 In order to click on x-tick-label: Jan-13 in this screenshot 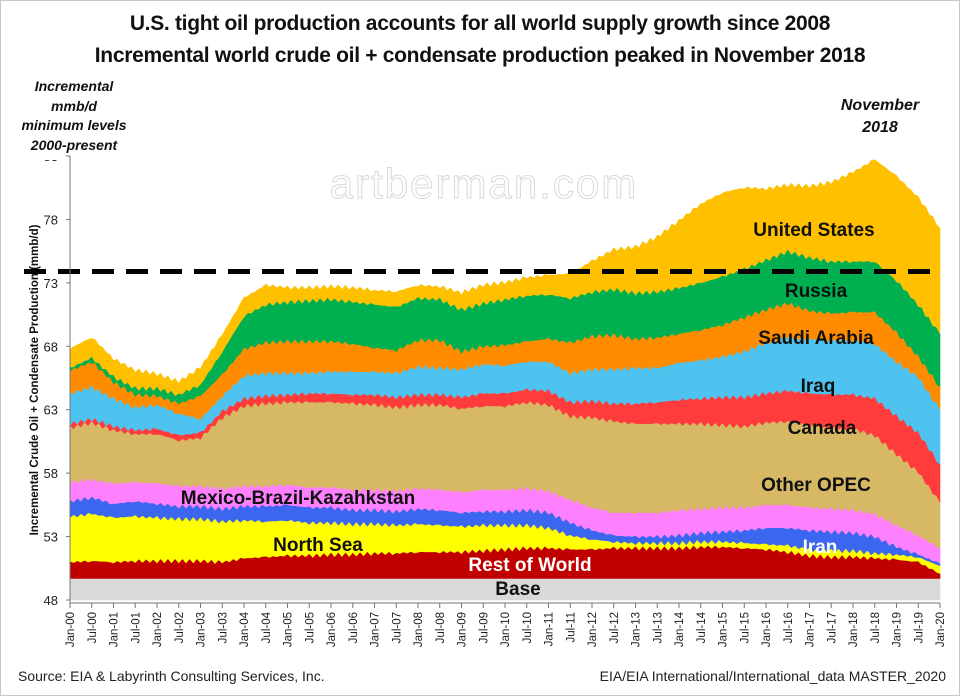, I will do `click(637, 629)`.